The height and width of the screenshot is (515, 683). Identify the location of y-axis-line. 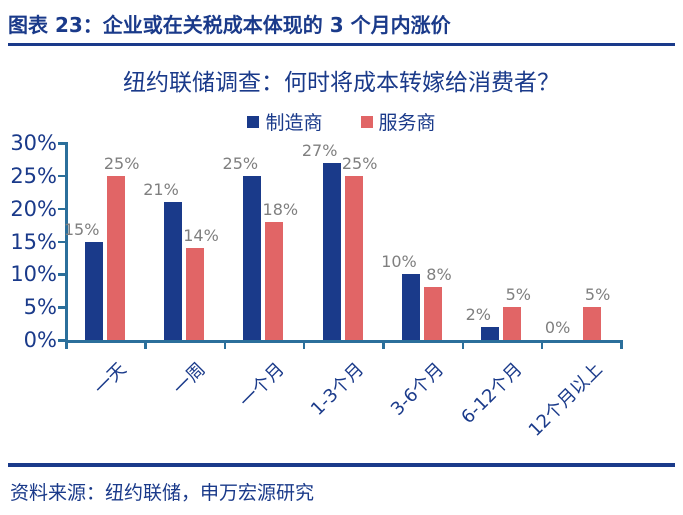
(66, 242).